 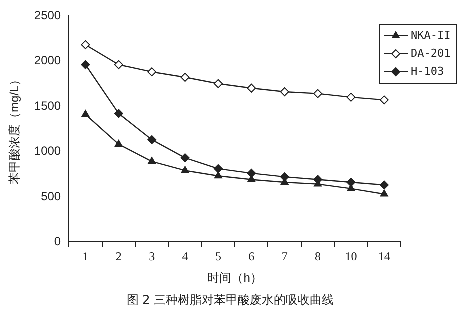 I want to click on y-tick-label: 0, so click(x=58, y=241).